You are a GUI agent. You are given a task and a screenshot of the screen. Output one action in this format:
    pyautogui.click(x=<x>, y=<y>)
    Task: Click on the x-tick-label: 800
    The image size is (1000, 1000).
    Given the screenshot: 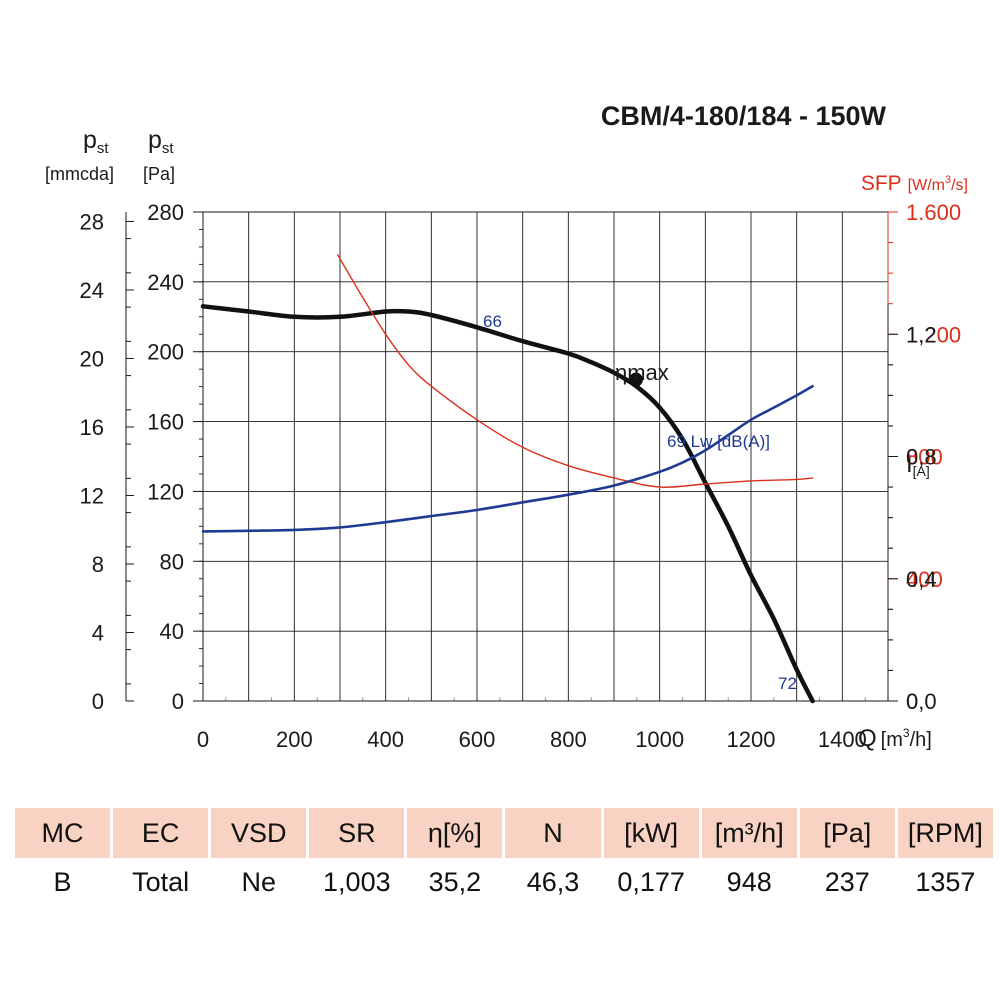 What is the action you would take?
    pyautogui.click(x=568, y=739)
    